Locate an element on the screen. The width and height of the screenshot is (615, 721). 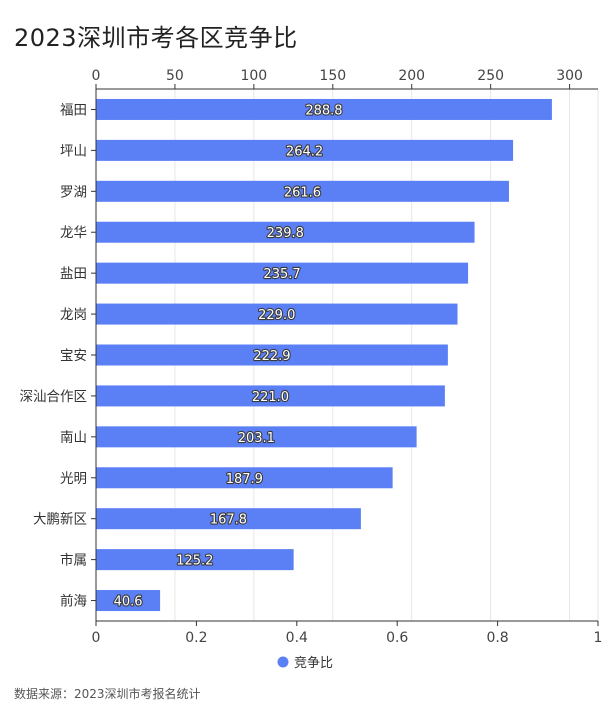
category-label: 南山 is located at coordinates (73, 438).